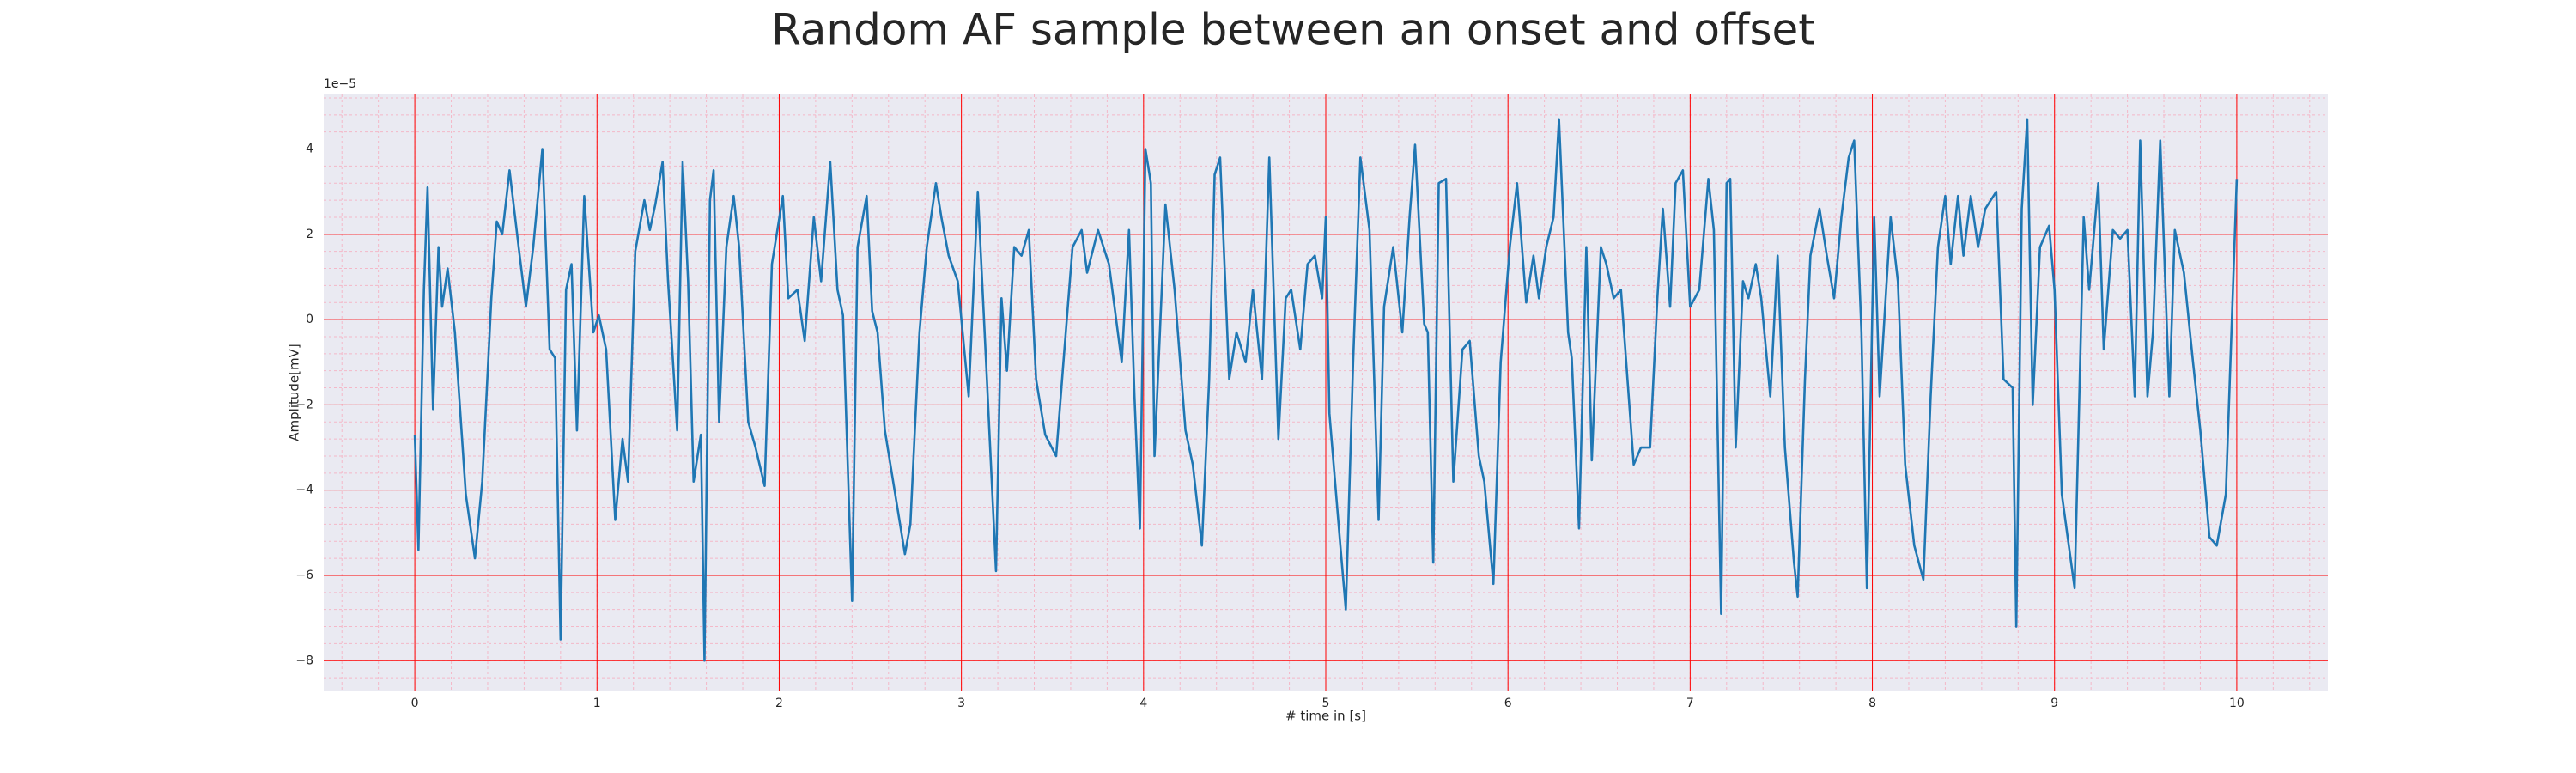 Image resolution: width=2576 pixels, height=773 pixels. I want to click on x-tick-label: 9, so click(2054, 703).